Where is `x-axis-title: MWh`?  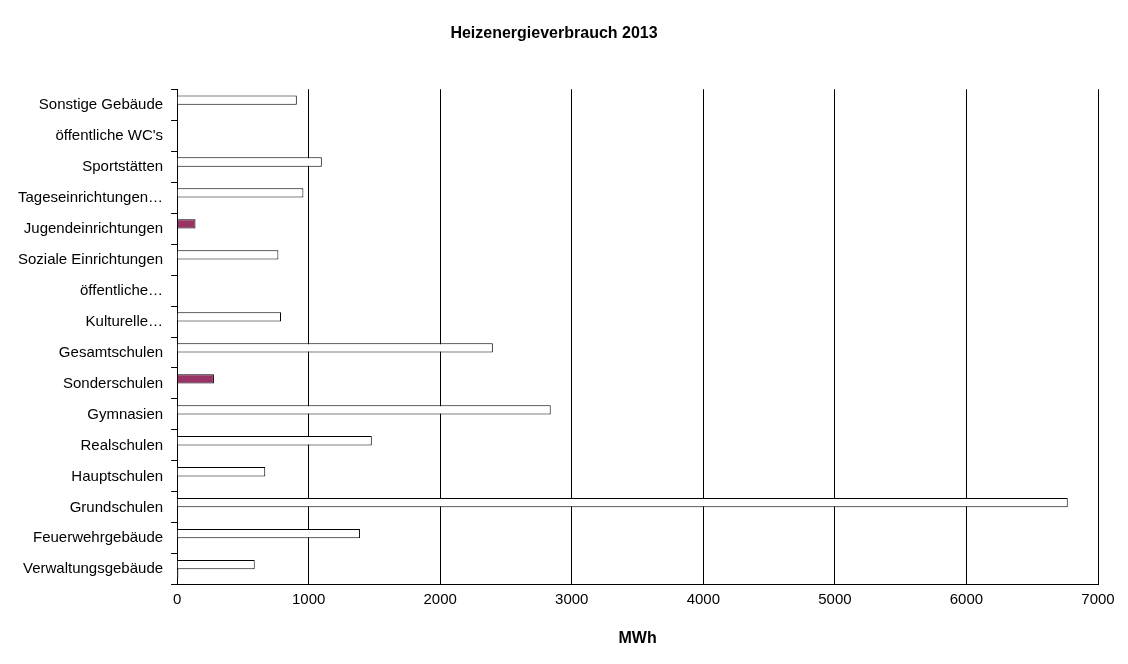 x-axis-title: MWh is located at coordinates (637, 637).